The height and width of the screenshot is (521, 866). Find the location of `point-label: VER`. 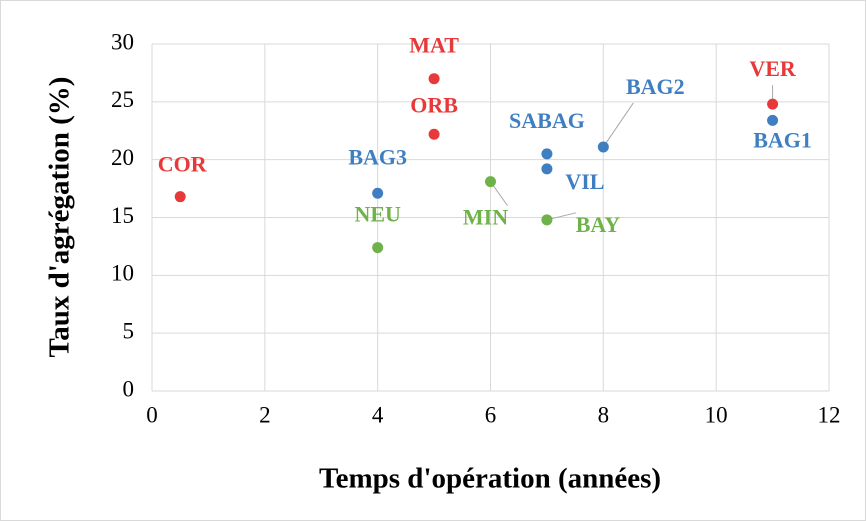

point-label: VER is located at coordinates (773, 68).